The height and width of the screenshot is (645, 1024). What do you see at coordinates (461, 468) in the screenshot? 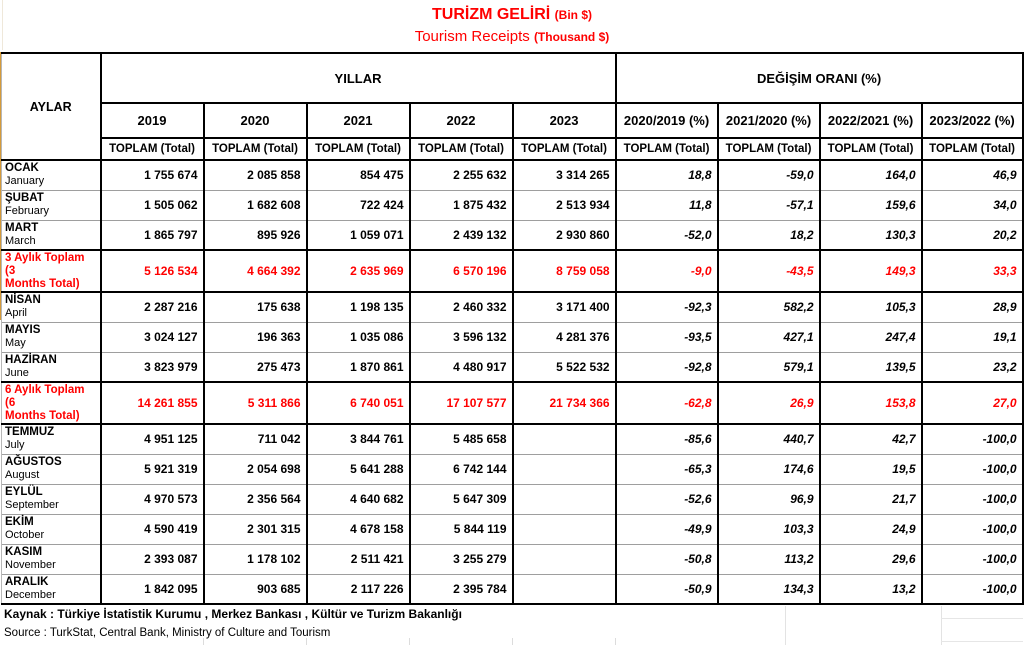
I see `value-cell: 6 742 144` at bounding box center [461, 468].